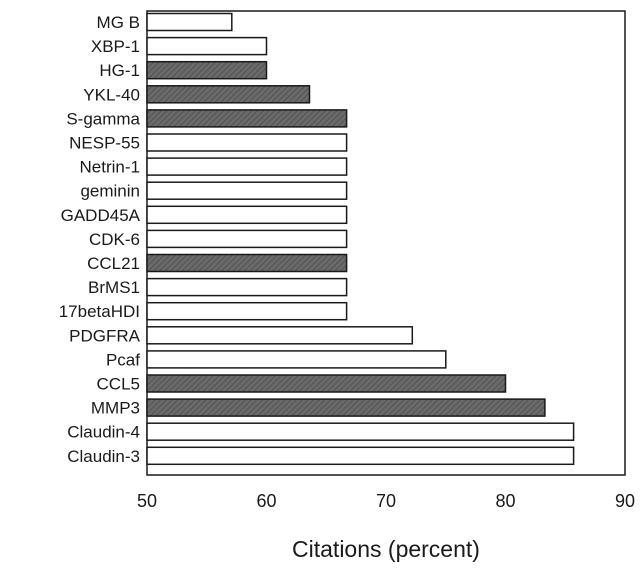  What do you see at coordinates (247, 215) in the screenshot?
I see `bar-gadd45a` at bounding box center [247, 215].